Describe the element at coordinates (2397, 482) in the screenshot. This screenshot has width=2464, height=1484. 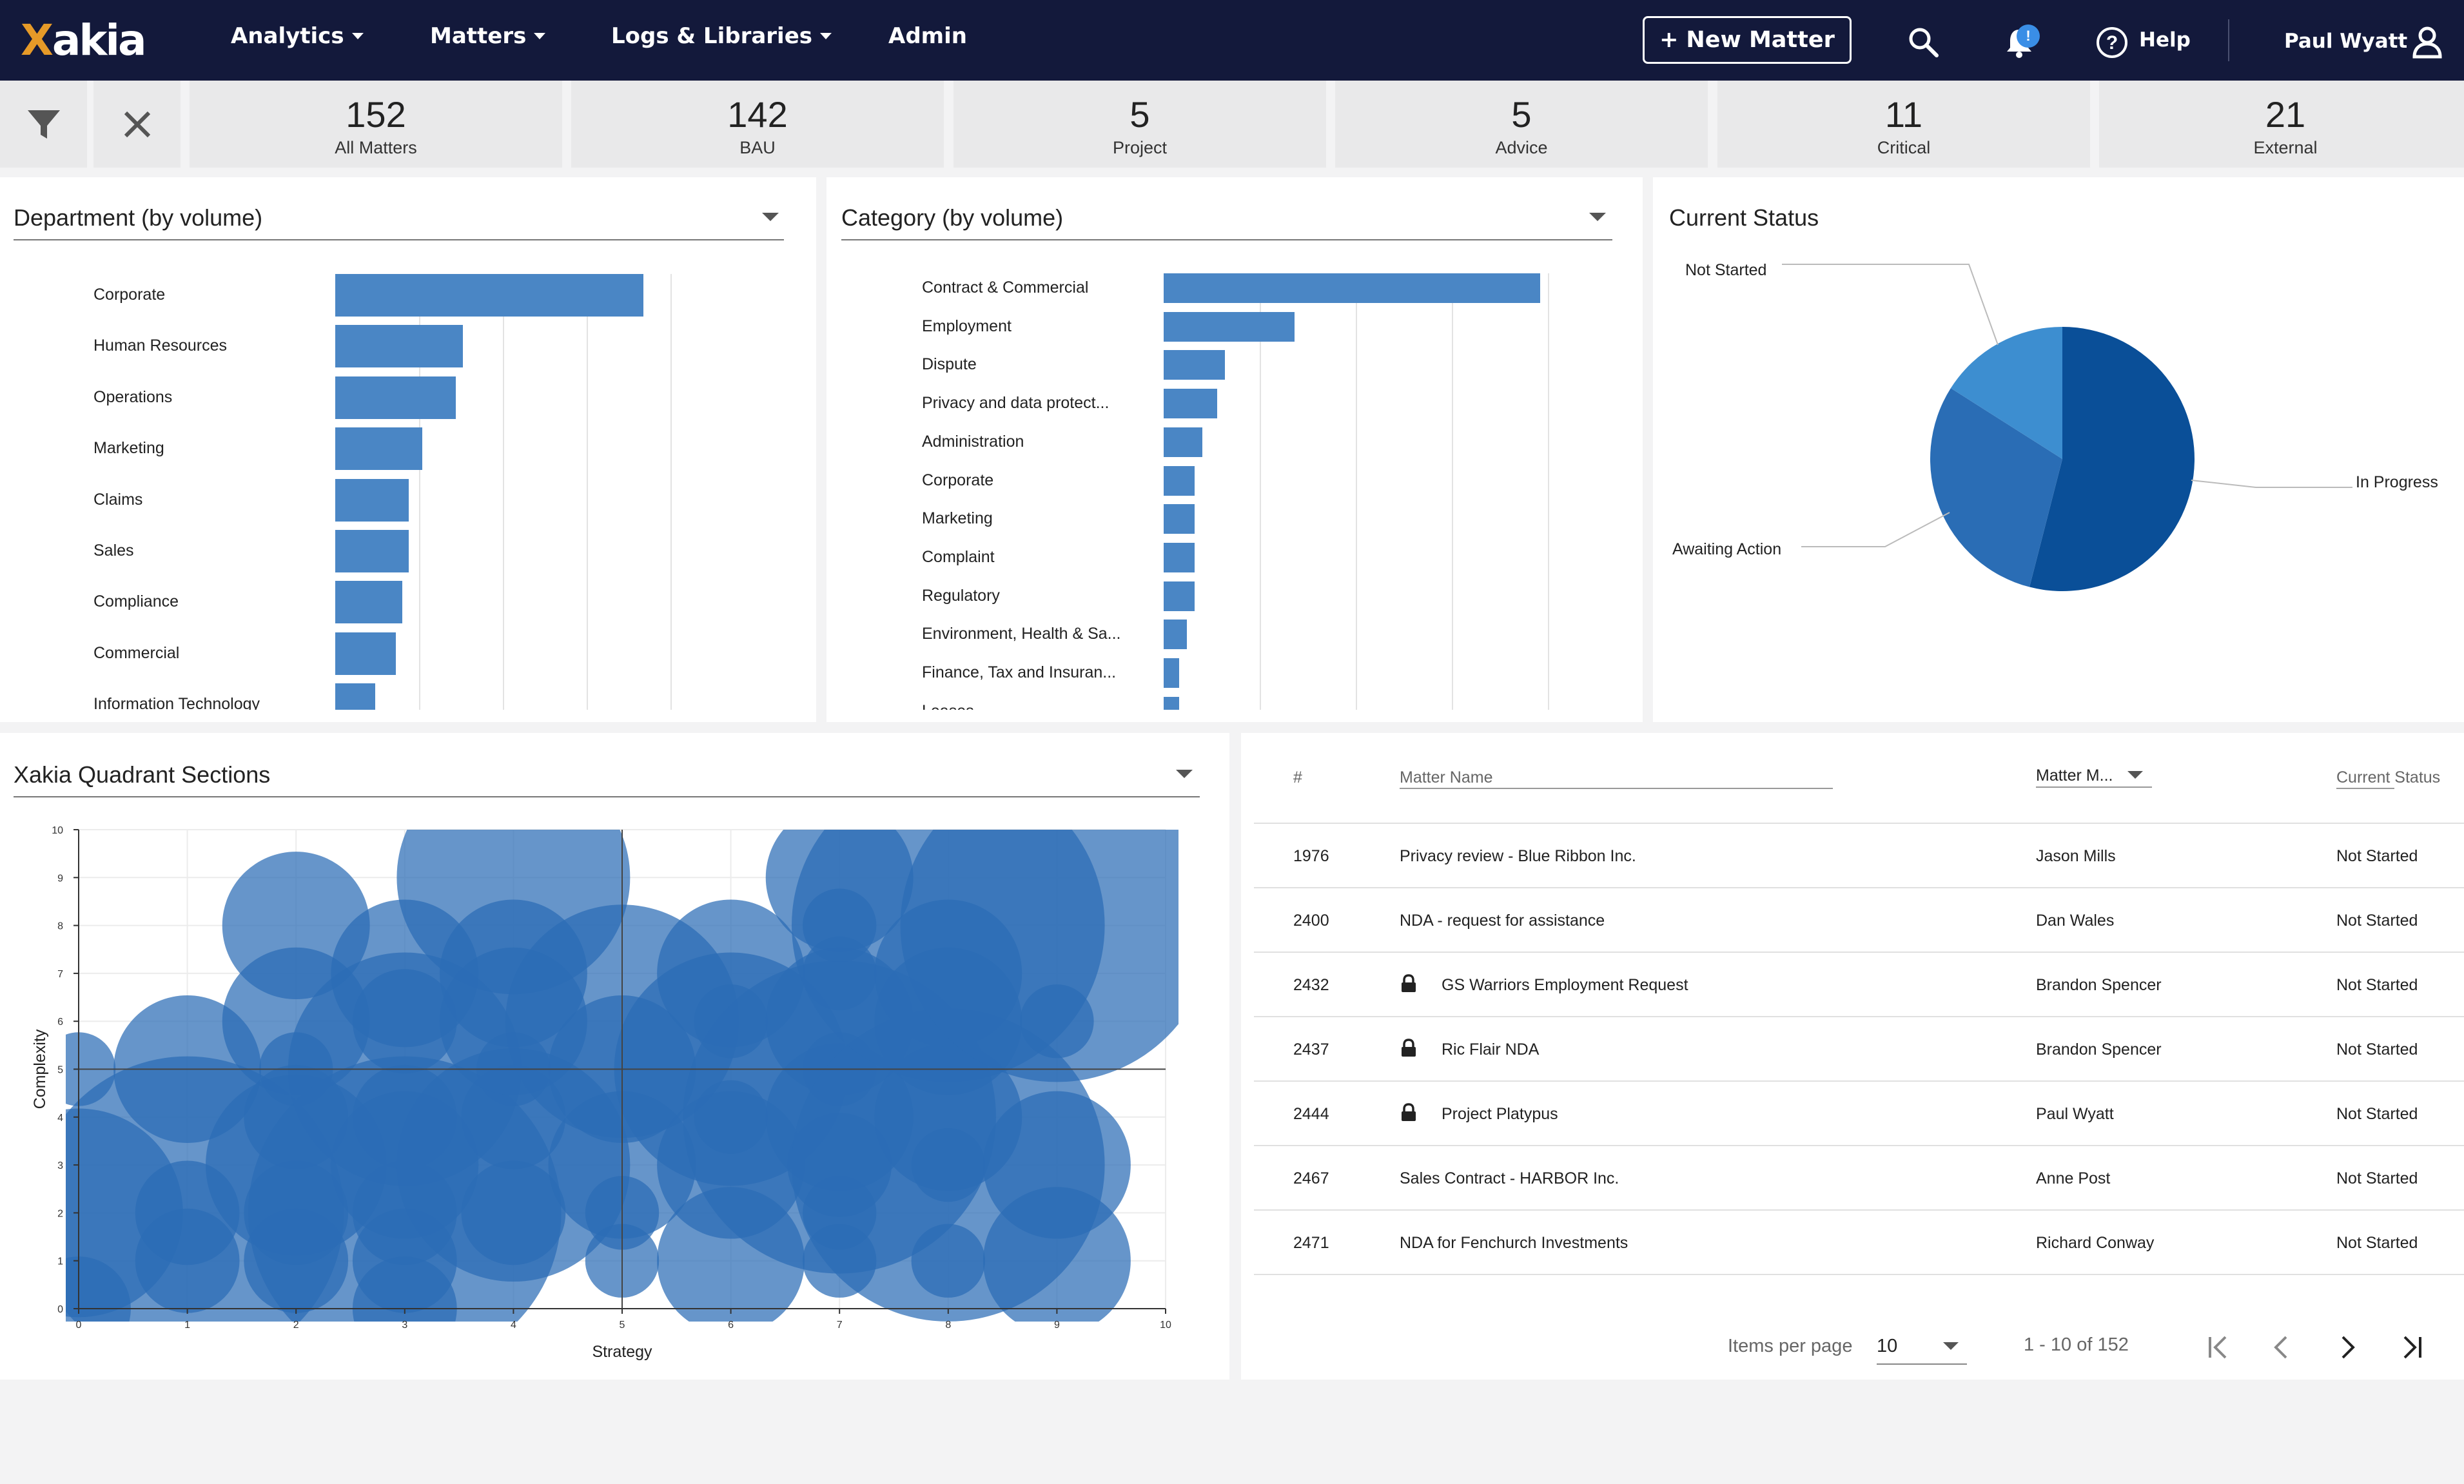
I see `pie-label: In Progress` at that location.